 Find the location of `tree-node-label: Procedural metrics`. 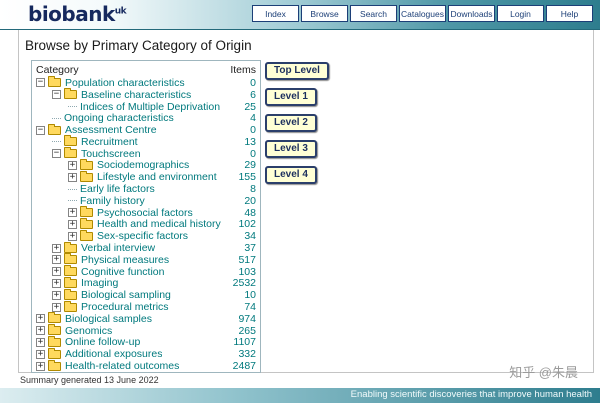

tree-node-label: Procedural metrics is located at coordinates (125, 307).